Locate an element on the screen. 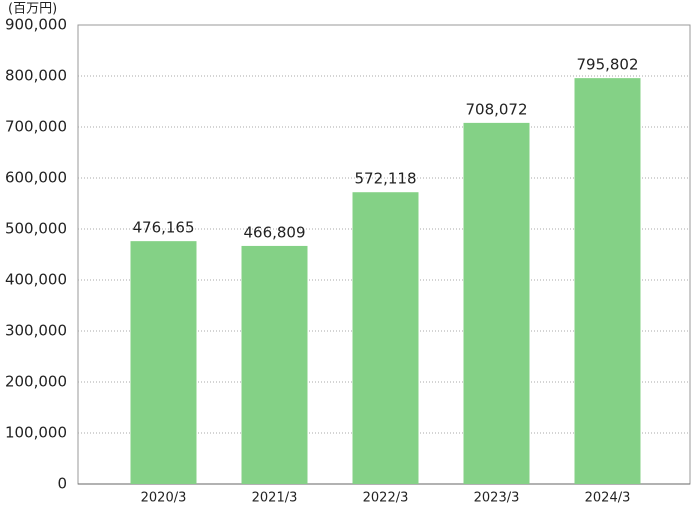  value-label: 795,802 is located at coordinates (607, 65).